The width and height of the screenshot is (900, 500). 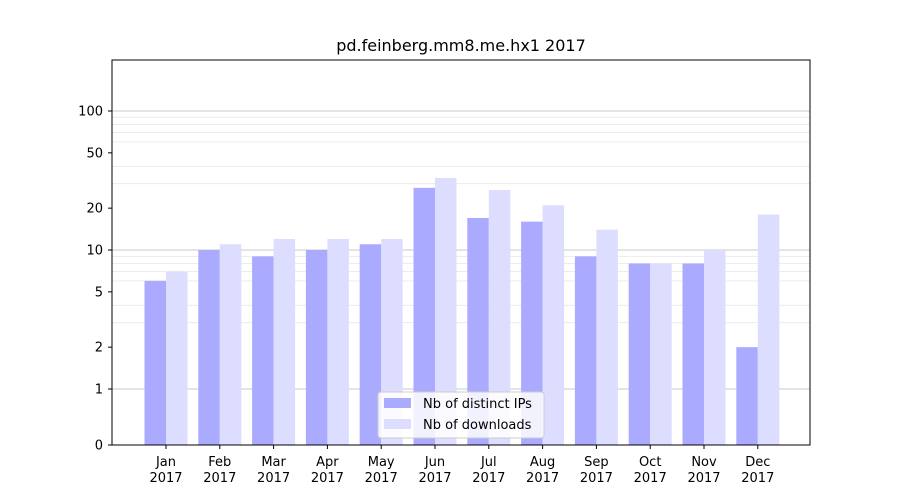 What do you see at coordinates (316, 347) in the screenshot?
I see `bar-distinct-ips-apr` at bounding box center [316, 347].